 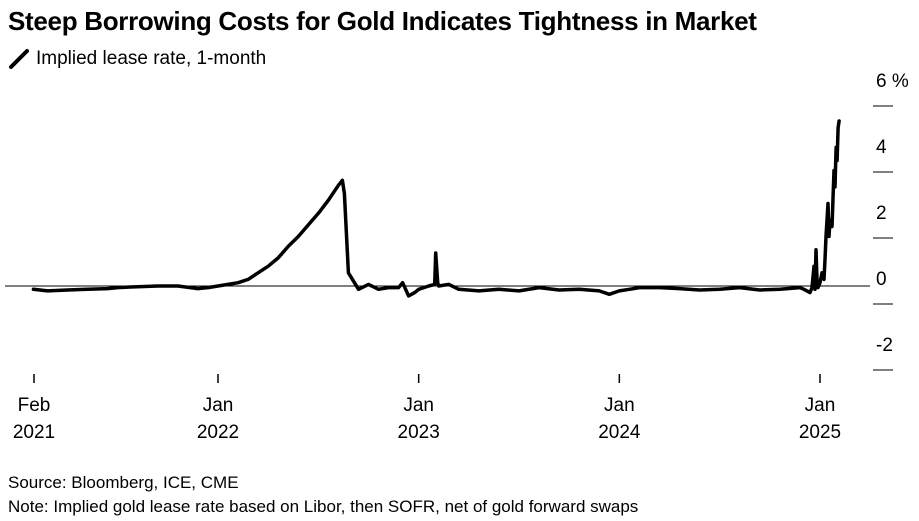 What do you see at coordinates (34, 432) in the screenshot?
I see `x-tick-label-year: 2021` at bounding box center [34, 432].